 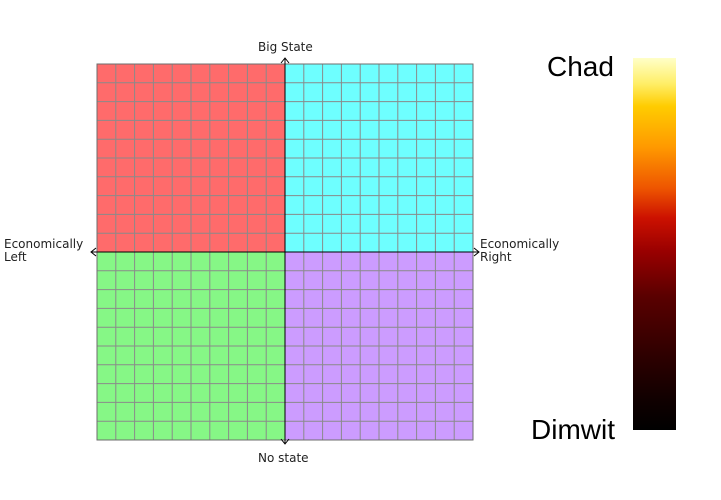 I want to click on axis-label-right-line1: Economically, so click(x=520, y=244).